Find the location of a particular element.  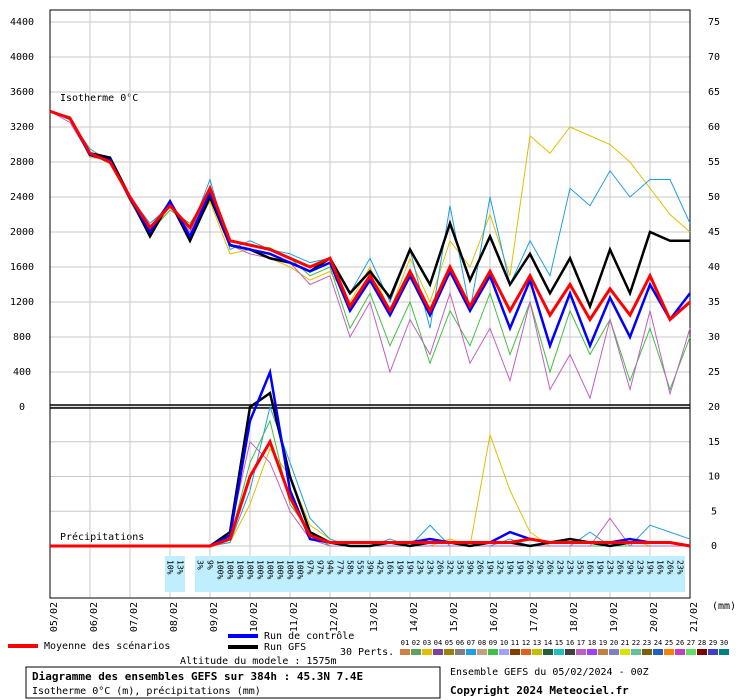

probability-label: 29% is located at coordinates (540, 567).